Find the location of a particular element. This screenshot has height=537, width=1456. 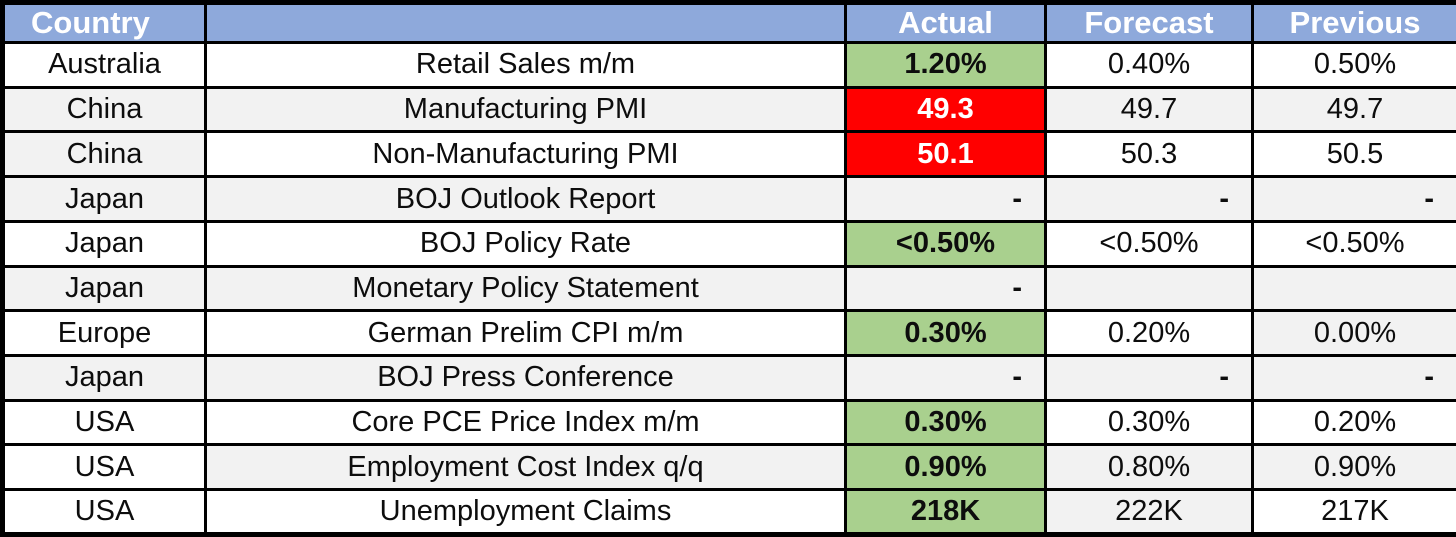

table-row: USA Unemployment Claims 218K 222K 217K is located at coordinates (728, 512).